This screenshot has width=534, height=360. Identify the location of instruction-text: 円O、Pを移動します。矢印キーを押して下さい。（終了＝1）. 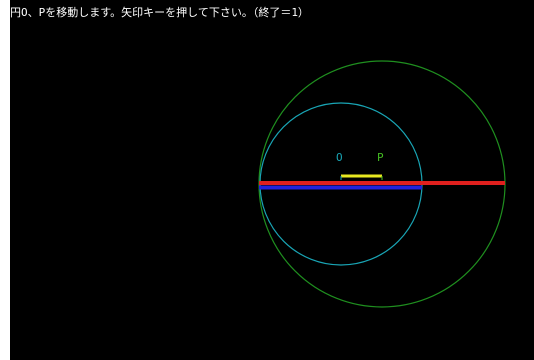
(159, 12).